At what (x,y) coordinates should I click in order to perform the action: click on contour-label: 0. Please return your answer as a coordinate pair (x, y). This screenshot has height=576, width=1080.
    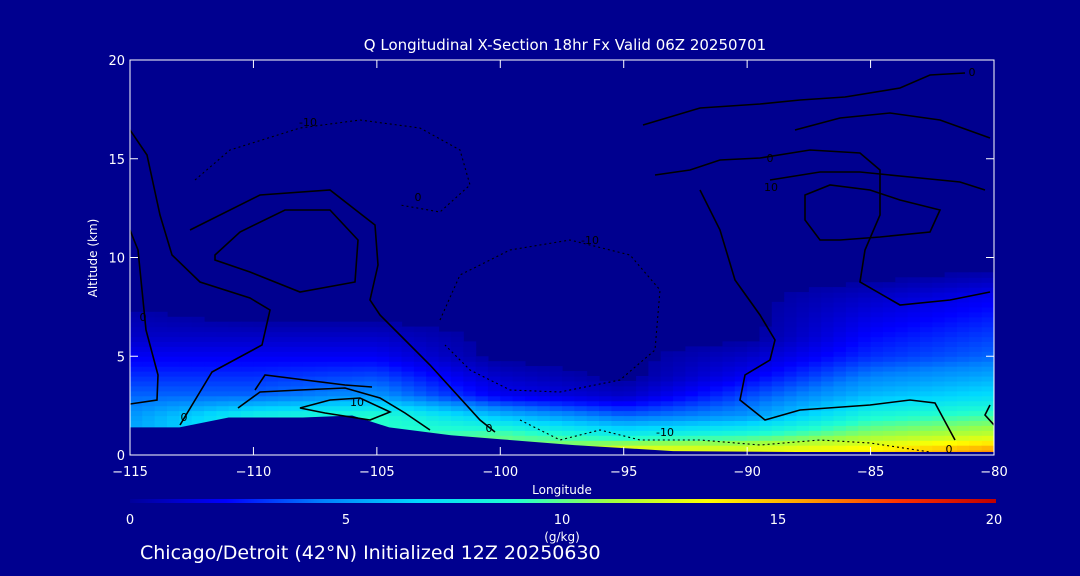
    Looking at the image, I should click on (184, 417).